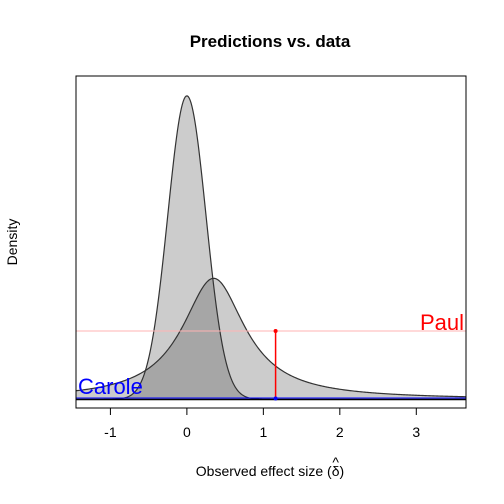  Describe the element at coordinates (270, 41) in the screenshot. I see `chart-title: Predictions vs. data` at that location.